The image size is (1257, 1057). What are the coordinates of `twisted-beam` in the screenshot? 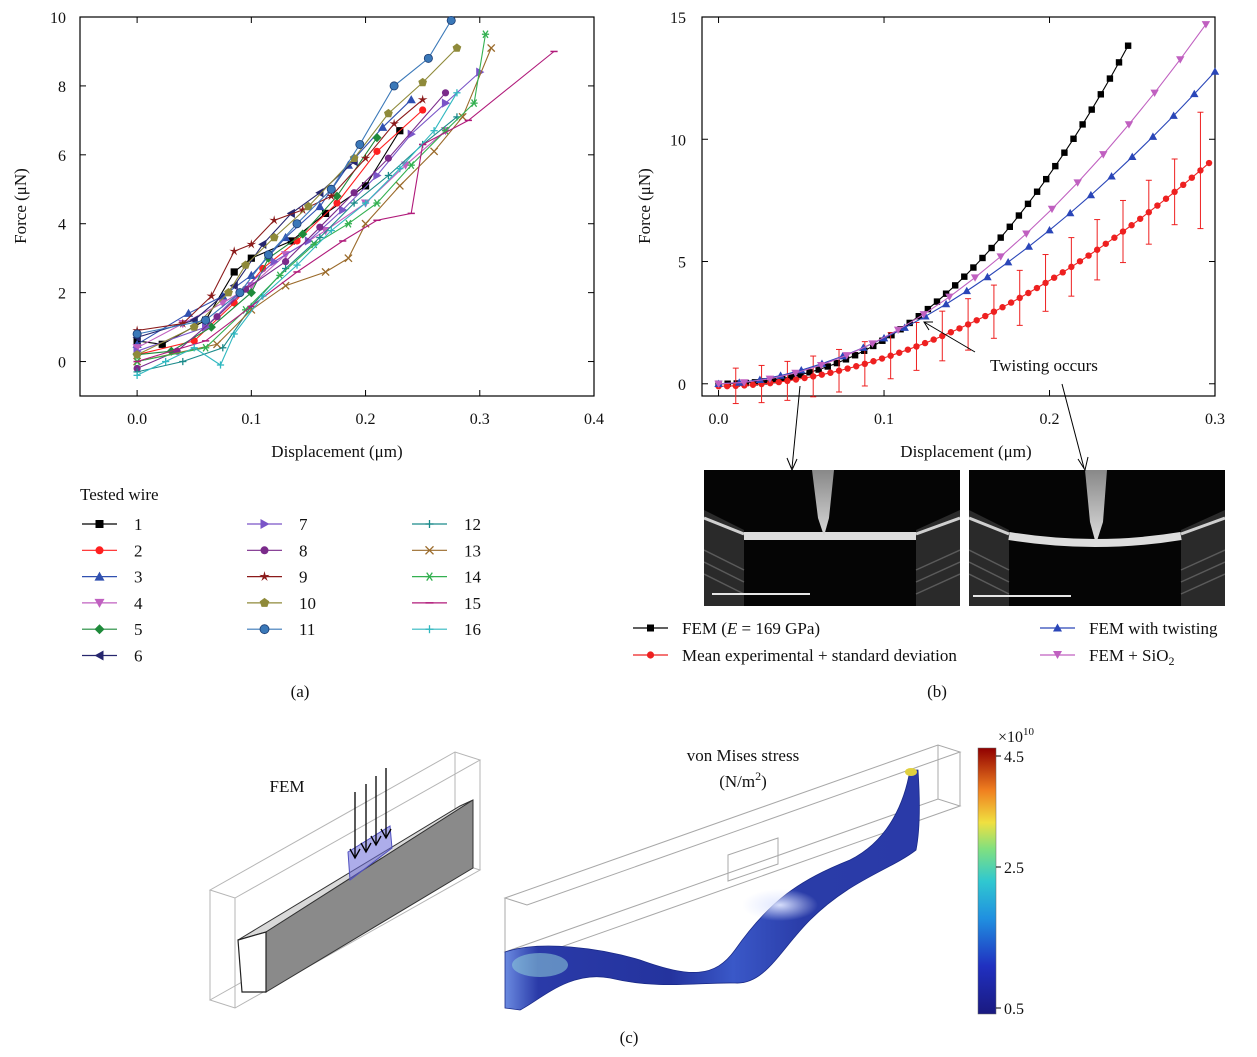 It's located at (712, 890).